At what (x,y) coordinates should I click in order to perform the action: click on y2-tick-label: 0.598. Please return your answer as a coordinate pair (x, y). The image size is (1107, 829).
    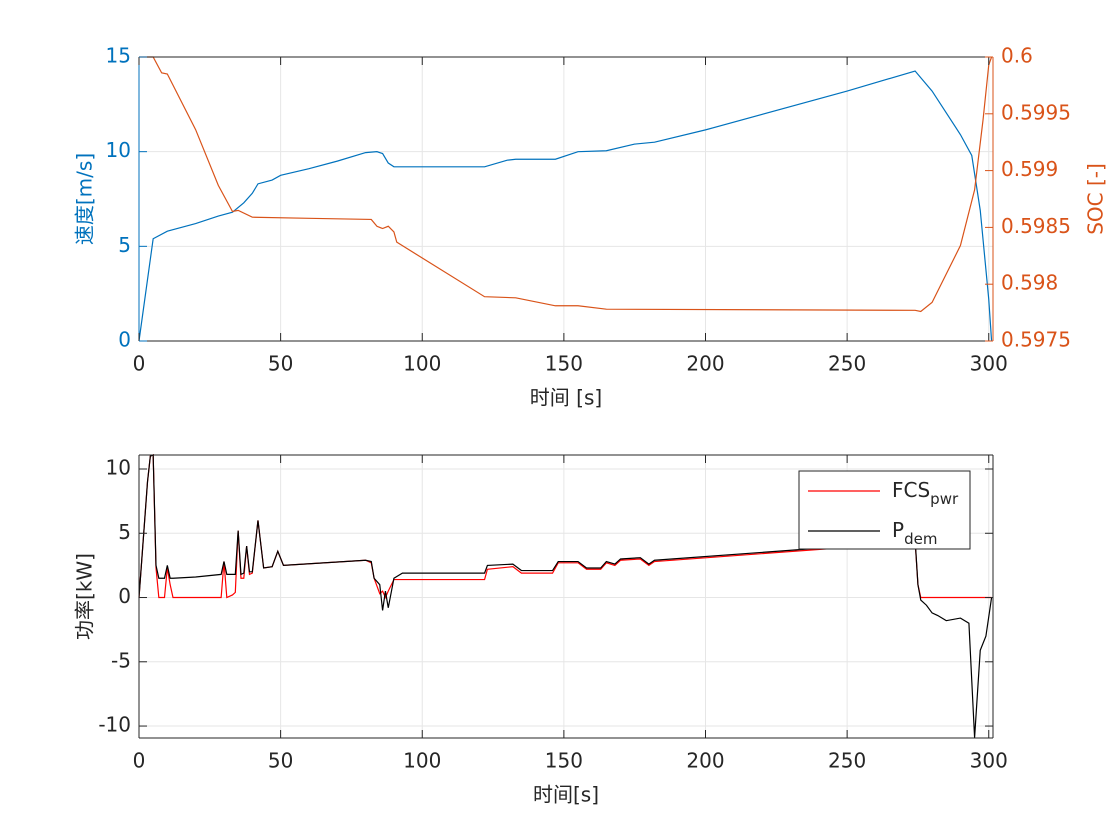
    Looking at the image, I should click on (1029, 283).